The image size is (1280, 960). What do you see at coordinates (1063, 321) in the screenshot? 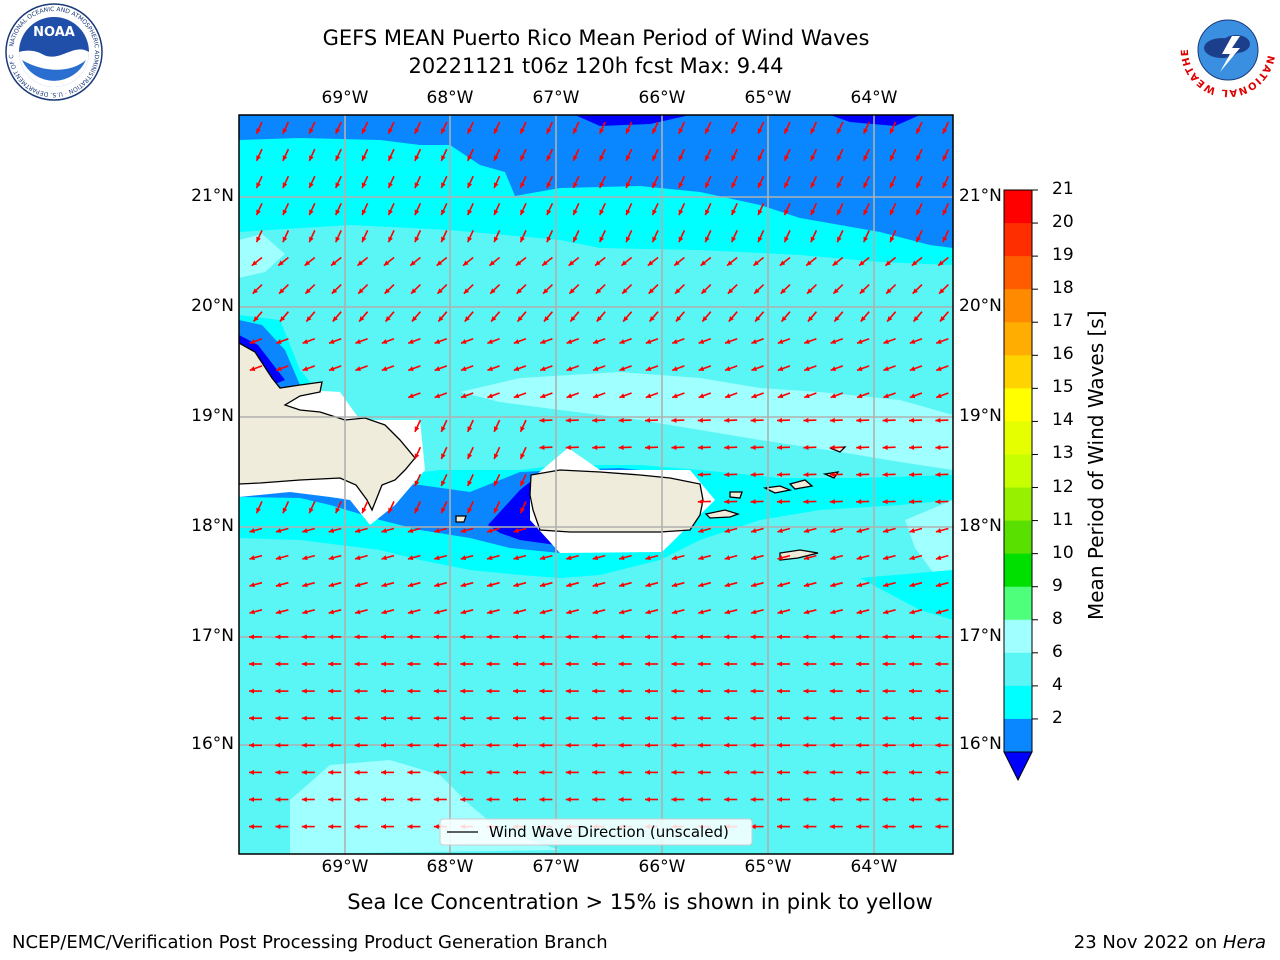
I see `colorbar-tick-label: 17` at bounding box center [1063, 321].